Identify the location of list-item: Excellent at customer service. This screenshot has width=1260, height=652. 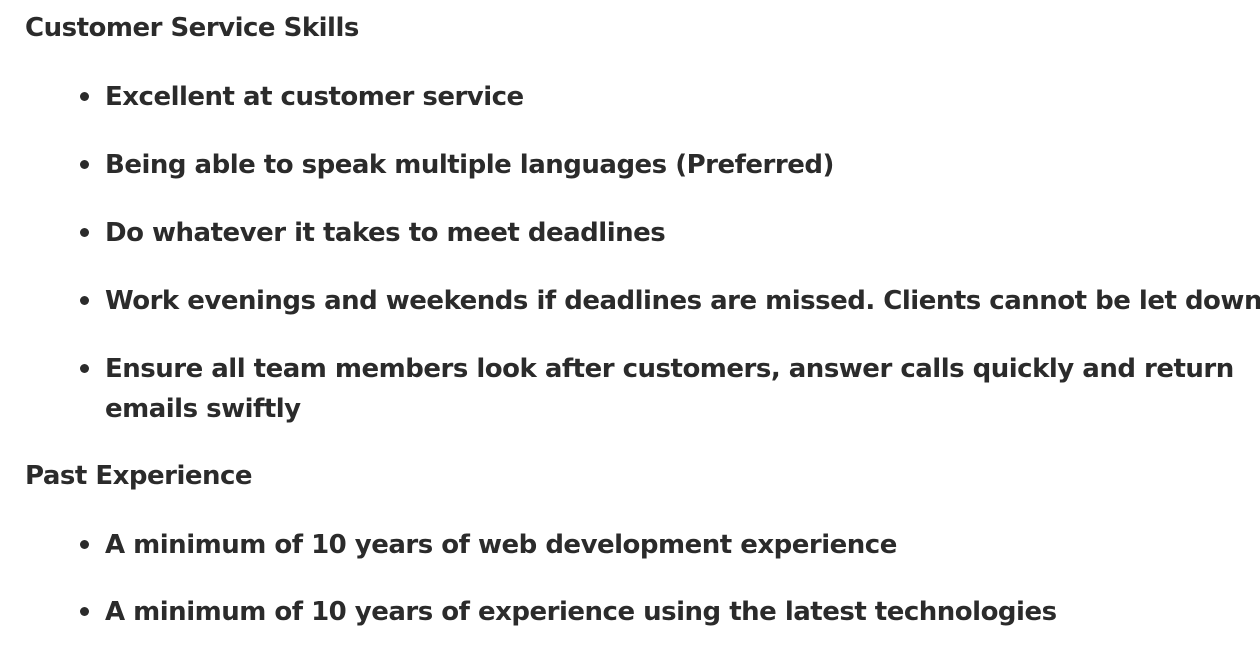
(314, 97).